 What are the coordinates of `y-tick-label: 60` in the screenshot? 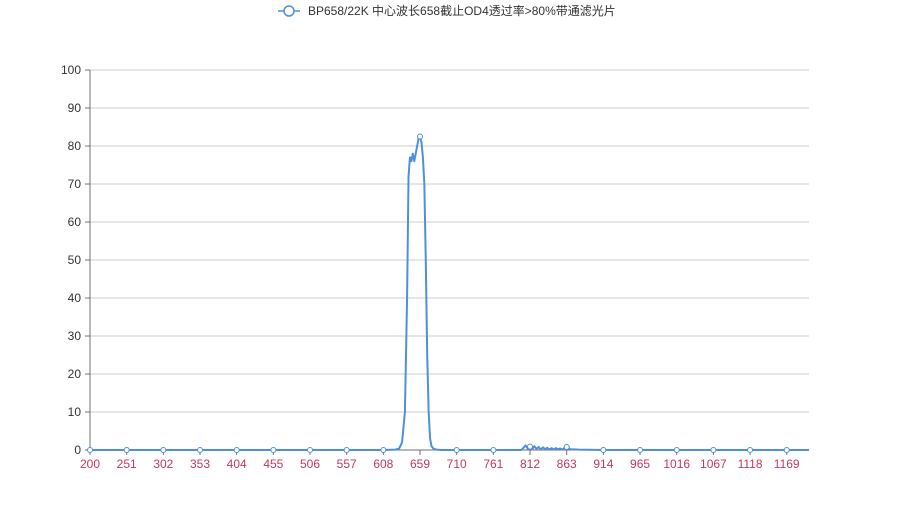 It's located at (75, 222).